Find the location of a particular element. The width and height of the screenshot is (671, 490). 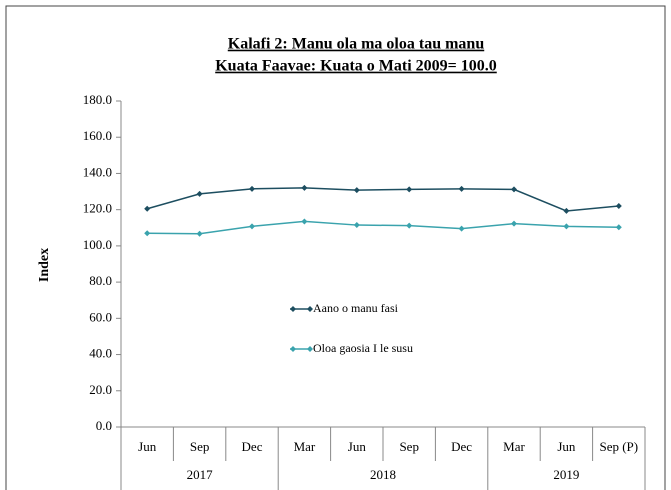

y-tick-label: 0.0 is located at coordinates (104, 425).